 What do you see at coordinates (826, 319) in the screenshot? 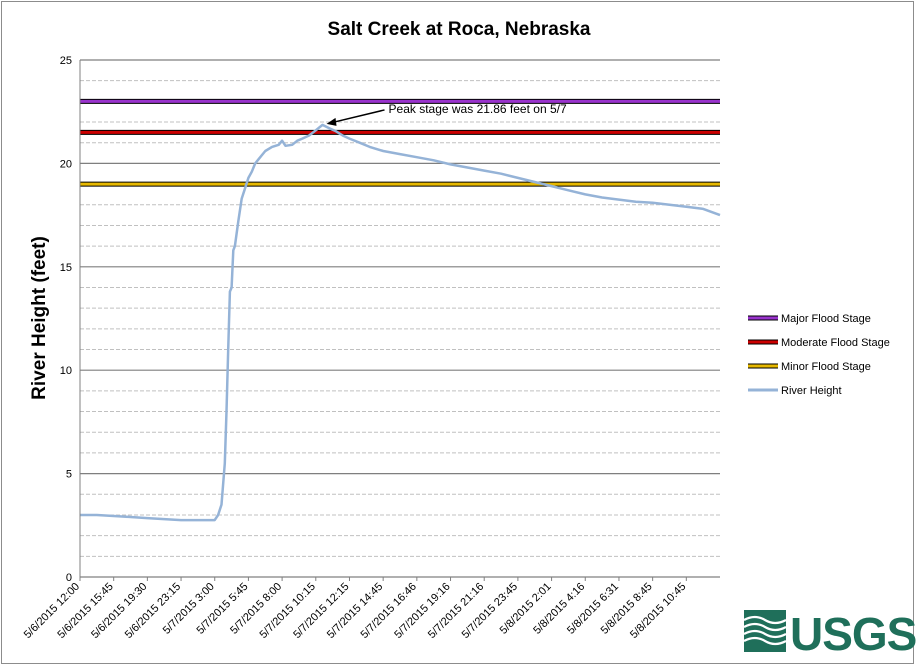
I see `legend-label-0: Major Flood Stage` at bounding box center [826, 319].